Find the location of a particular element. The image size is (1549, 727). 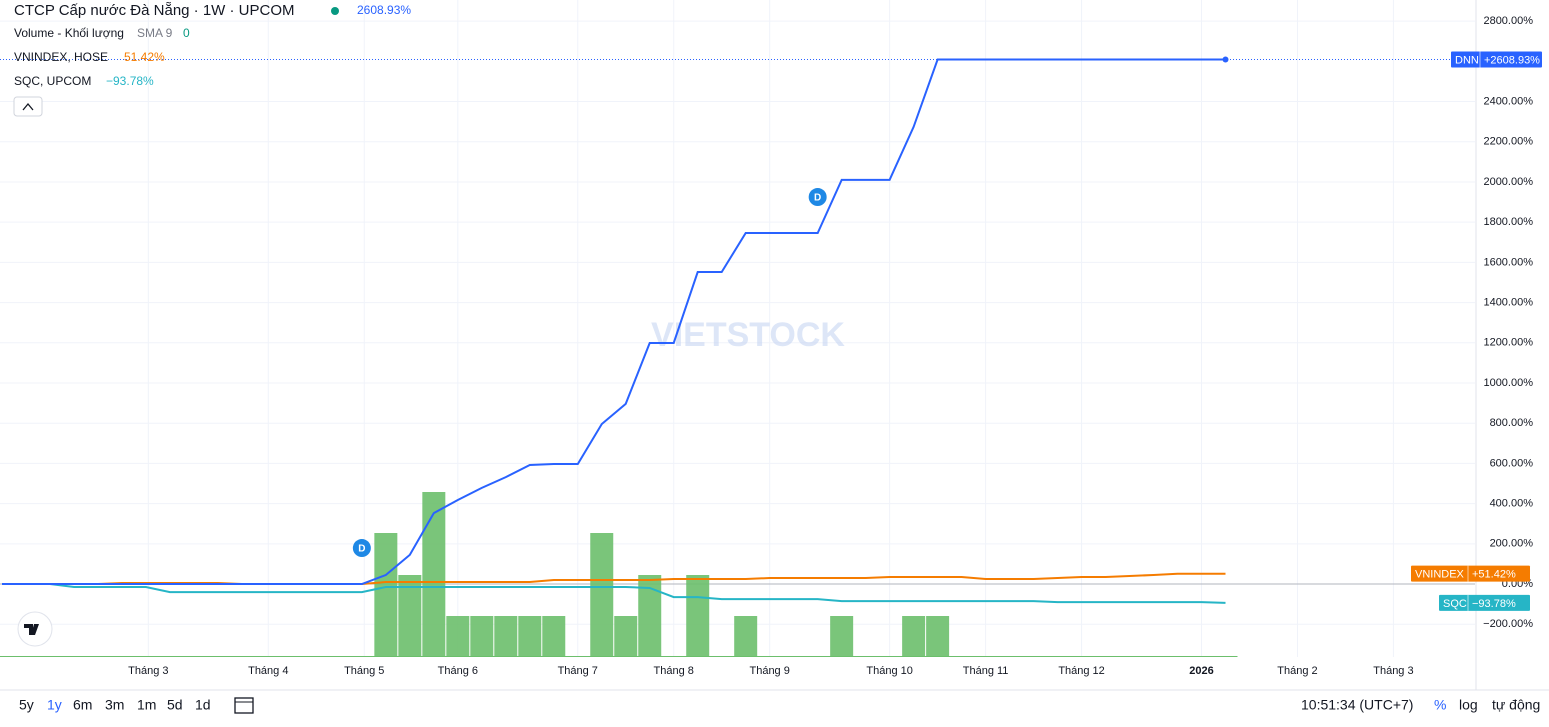

status-dot is located at coordinates (335, 11).